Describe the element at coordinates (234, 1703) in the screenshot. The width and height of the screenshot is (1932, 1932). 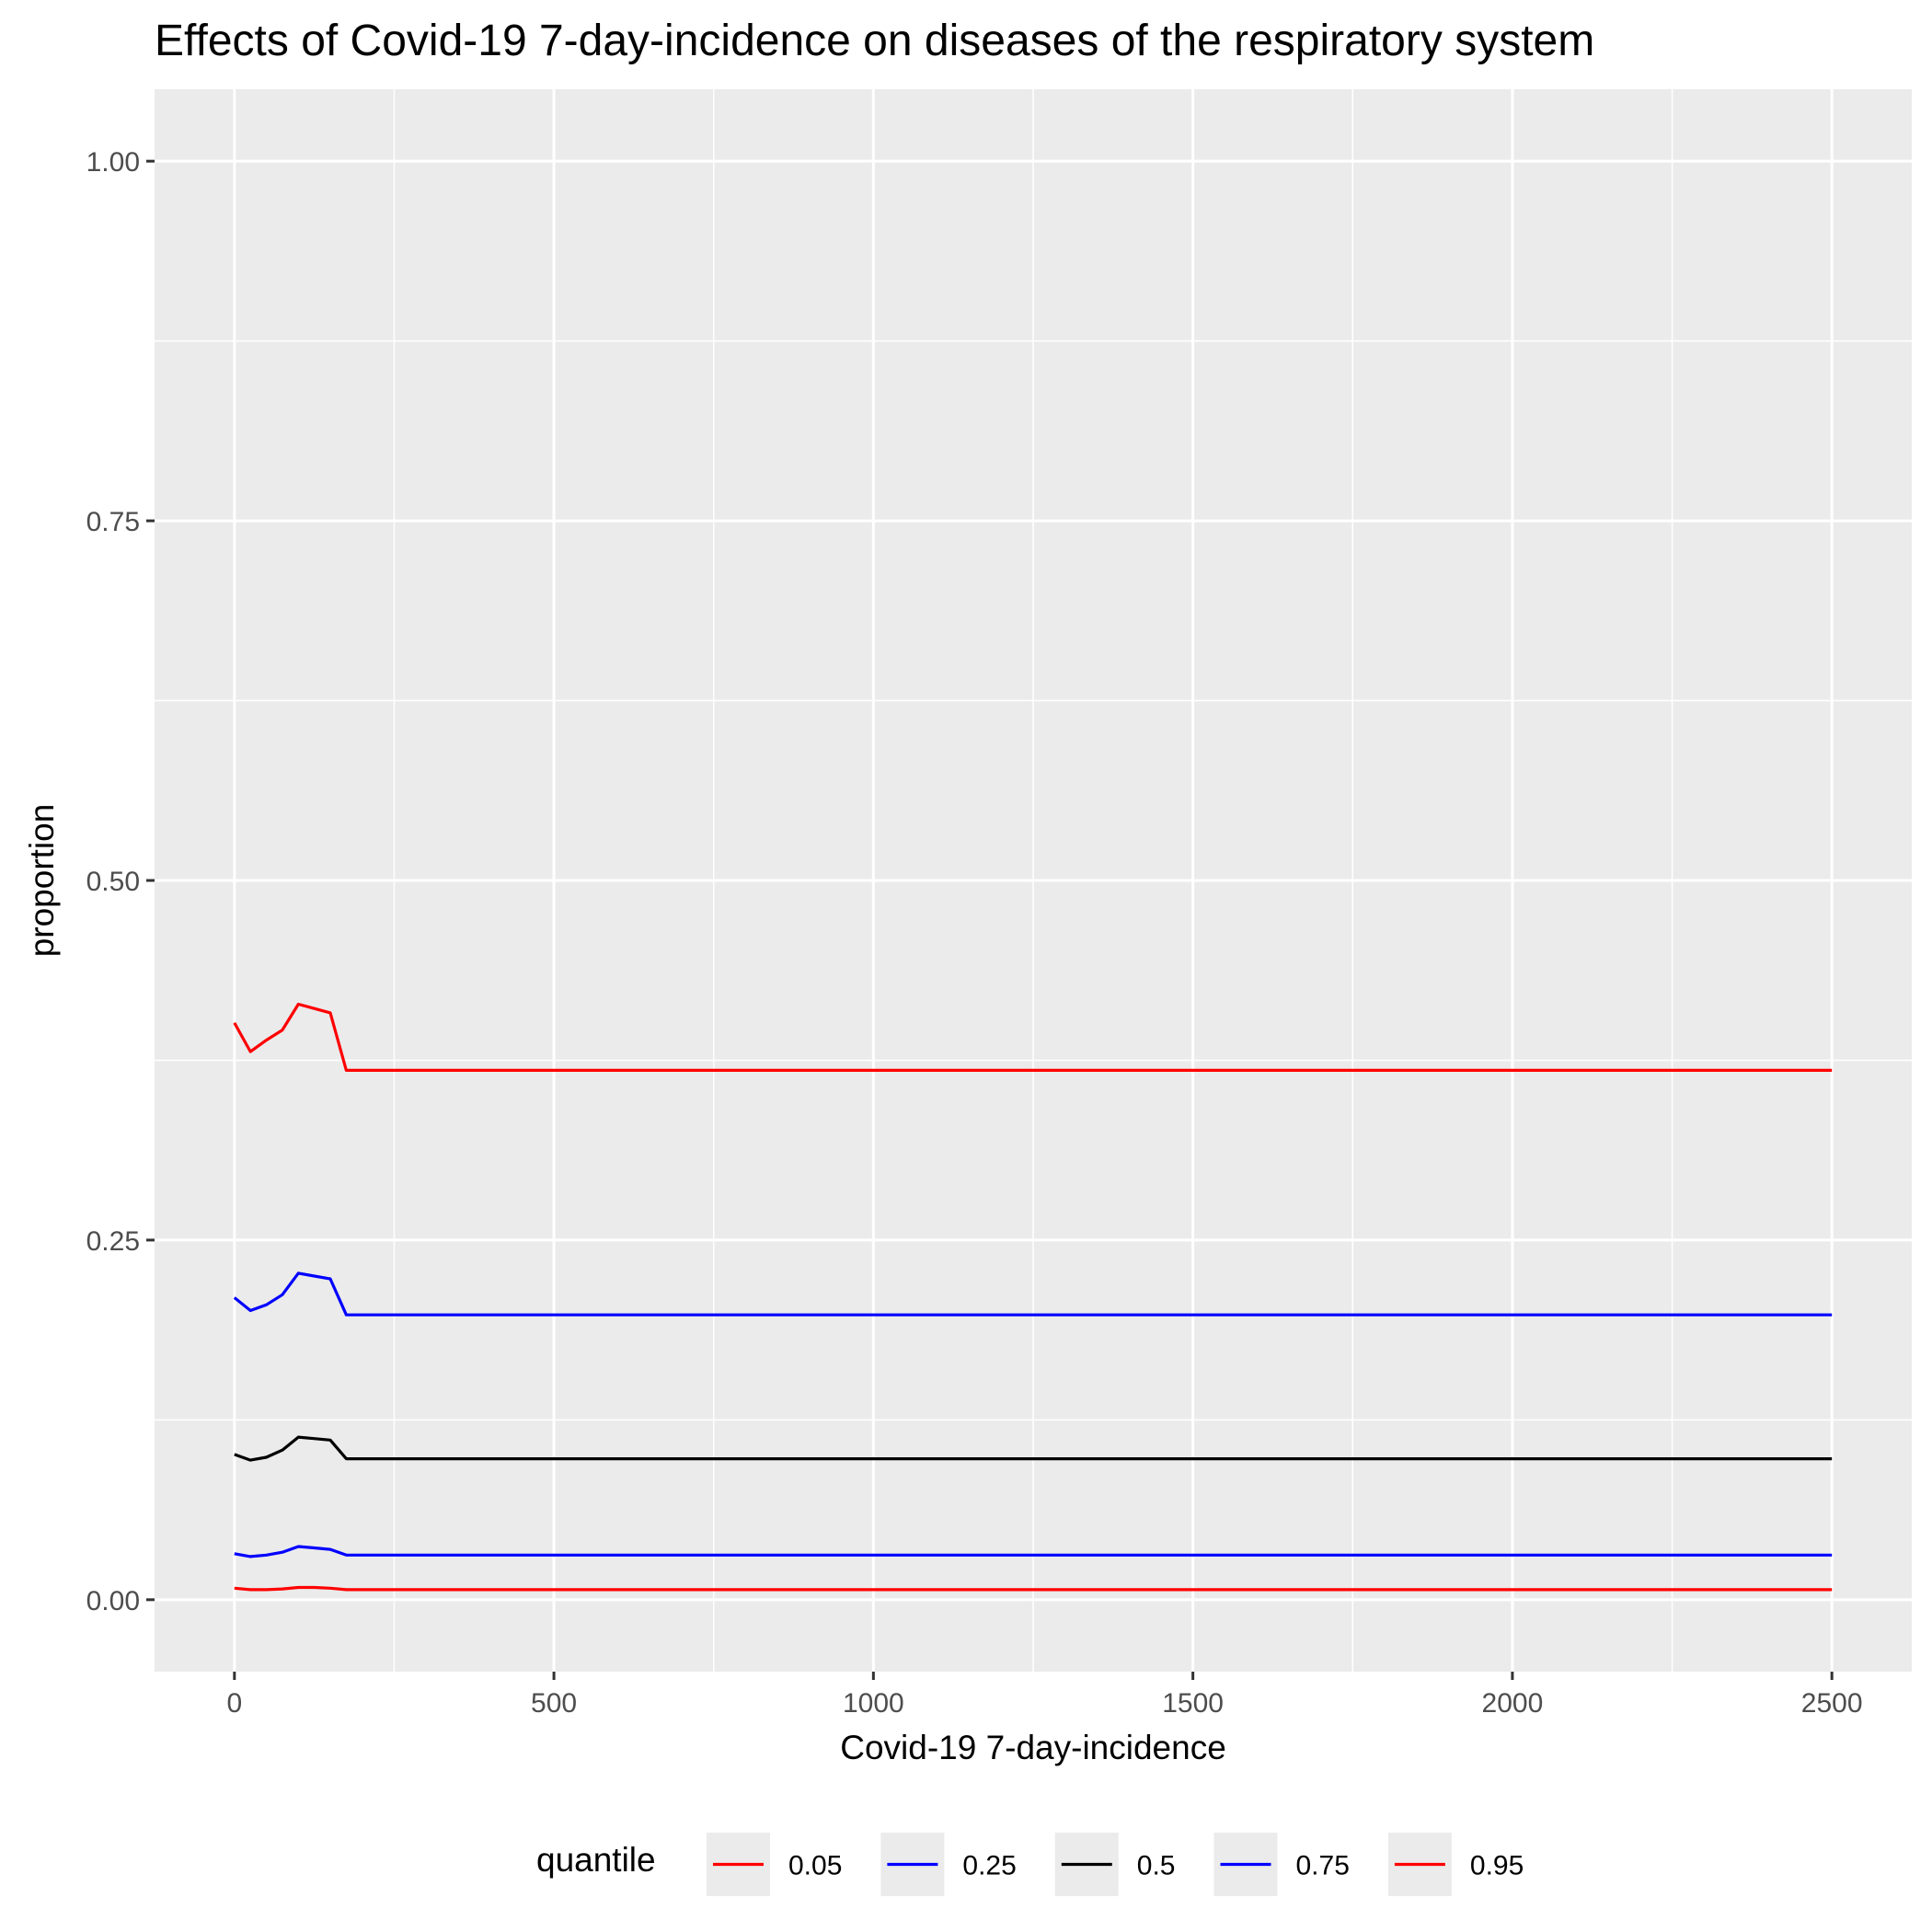
I see `x-tick-label: 0` at that location.